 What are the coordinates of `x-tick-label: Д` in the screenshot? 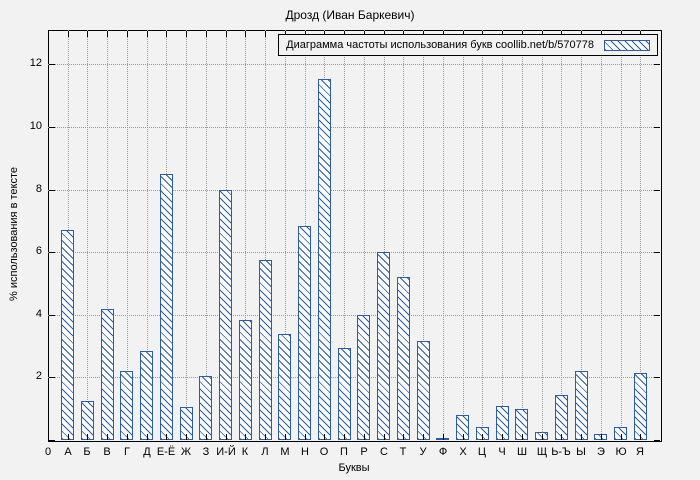 It's located at (147, 452).